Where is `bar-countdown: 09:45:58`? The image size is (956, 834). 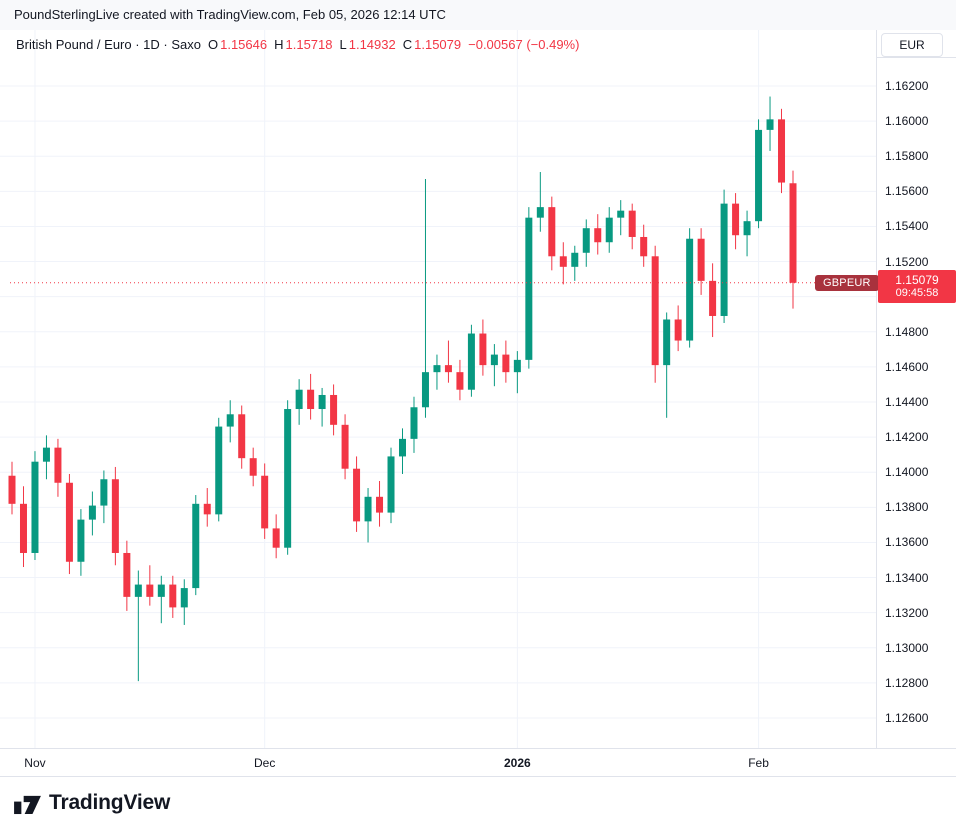 bar-countdown: 09:45:58 is located at coordinates (917, 292).